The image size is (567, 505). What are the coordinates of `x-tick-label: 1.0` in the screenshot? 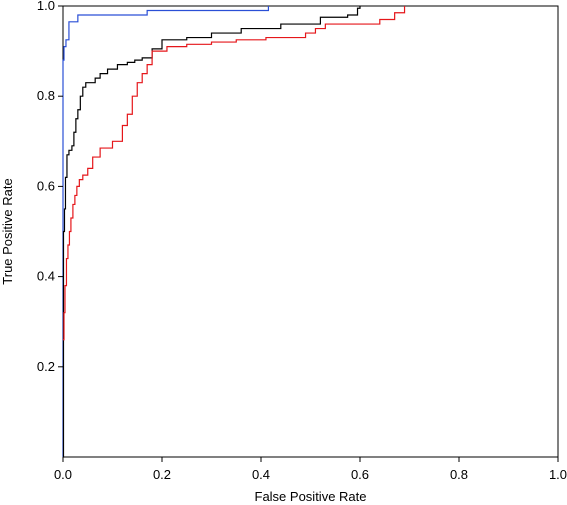 It's located at (558, 474).